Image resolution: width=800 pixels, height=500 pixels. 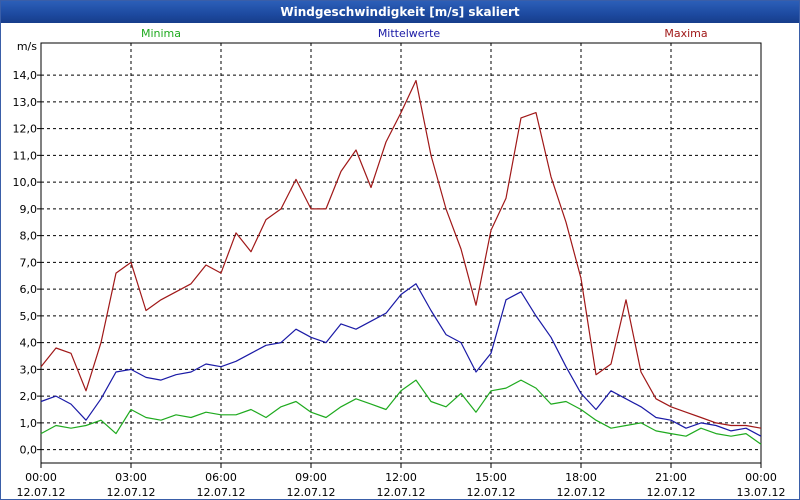 I want to click on legend-maxima: Maxima, so click(x=685, y=33).